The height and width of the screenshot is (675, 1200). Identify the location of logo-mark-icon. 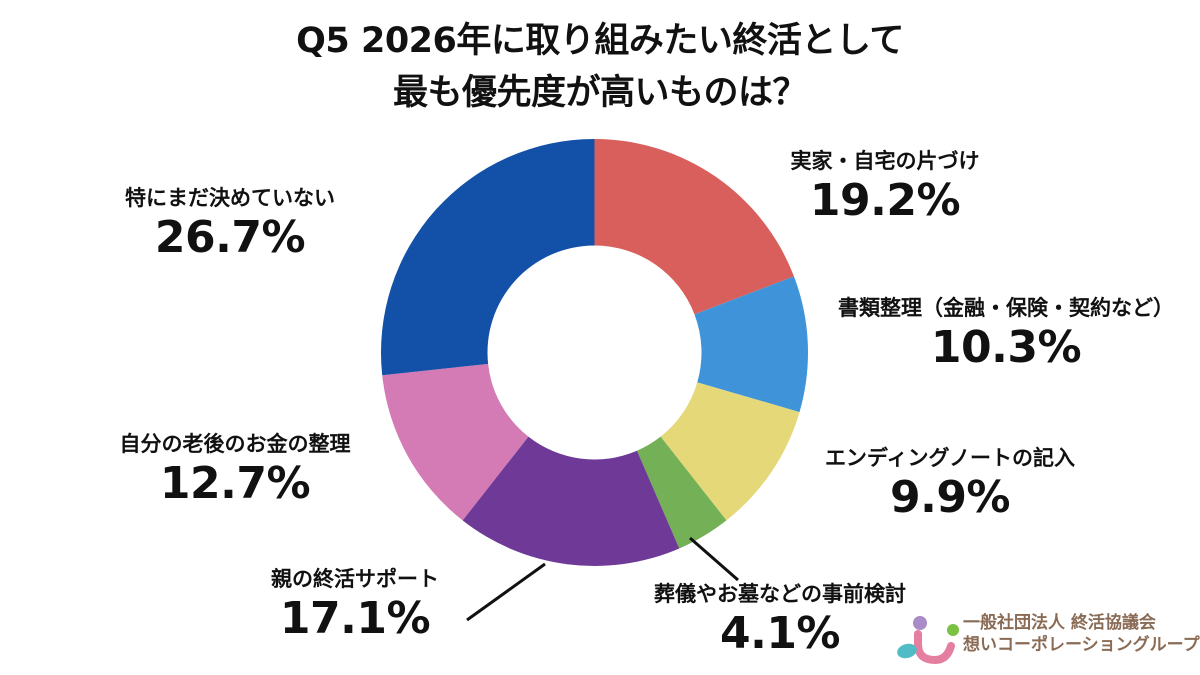
(928, 640).